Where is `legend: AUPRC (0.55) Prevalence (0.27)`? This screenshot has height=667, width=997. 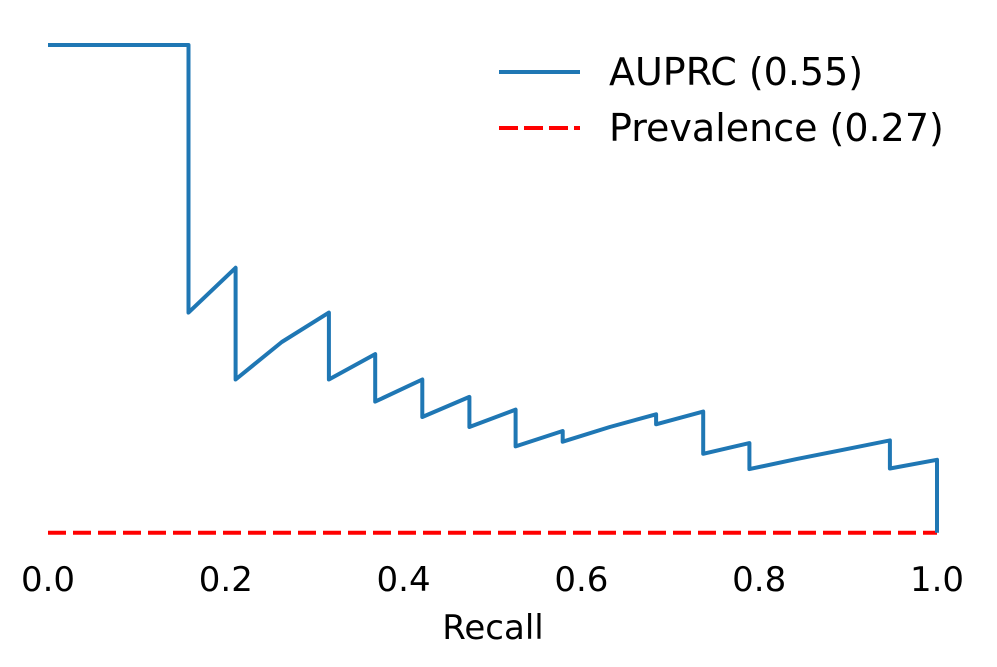
legend: AUPRC (0.55) Prevalence (0.27) is located at coordinates (721, 100).